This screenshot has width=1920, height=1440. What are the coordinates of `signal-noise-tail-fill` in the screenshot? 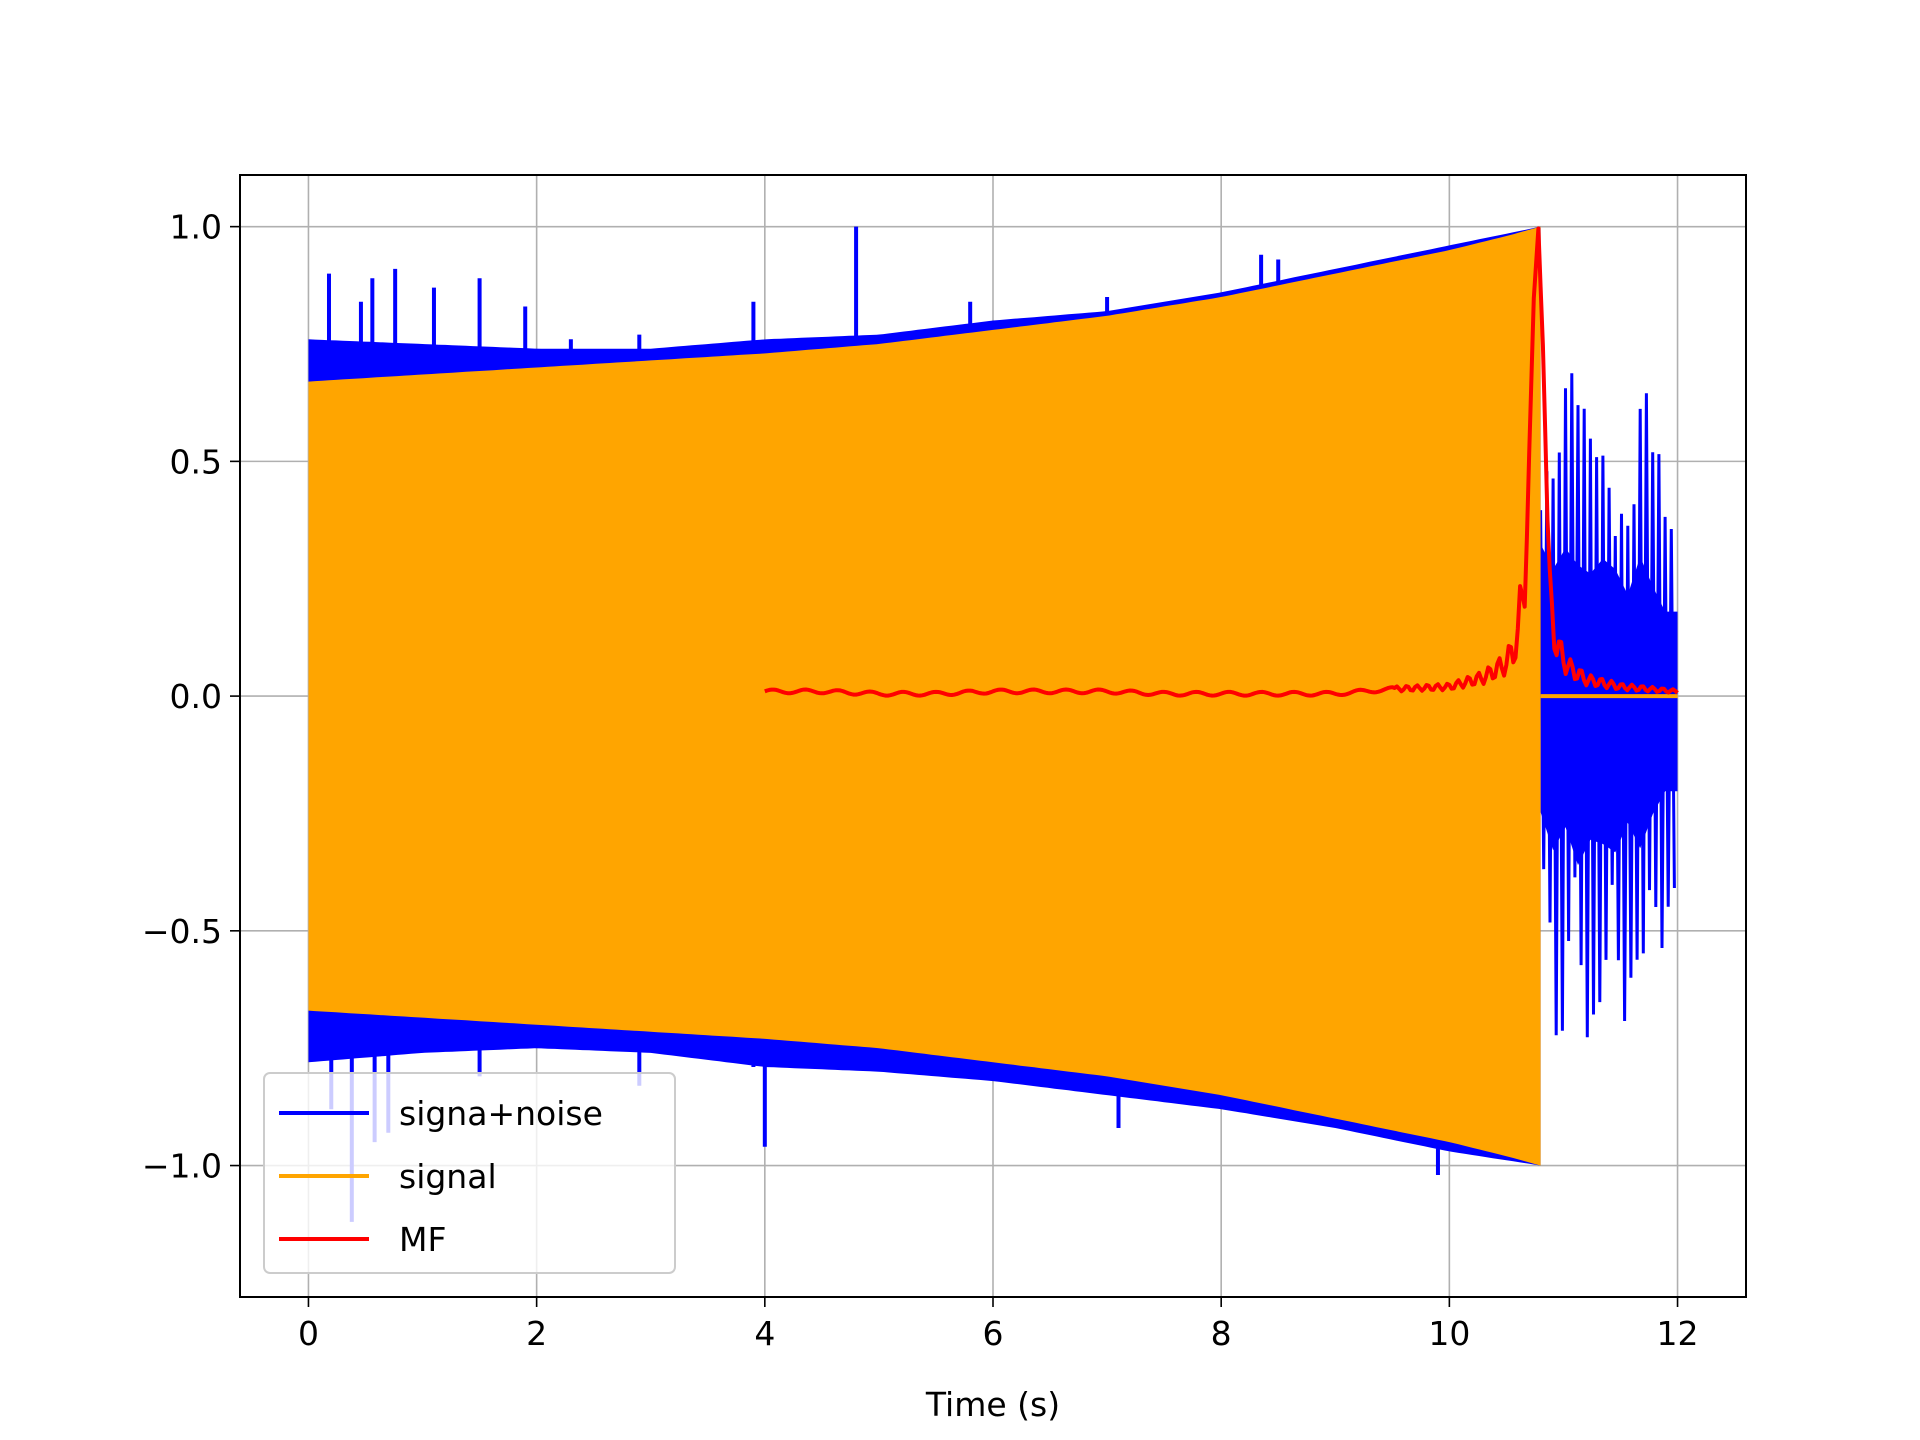 It's located at (1609, 705).